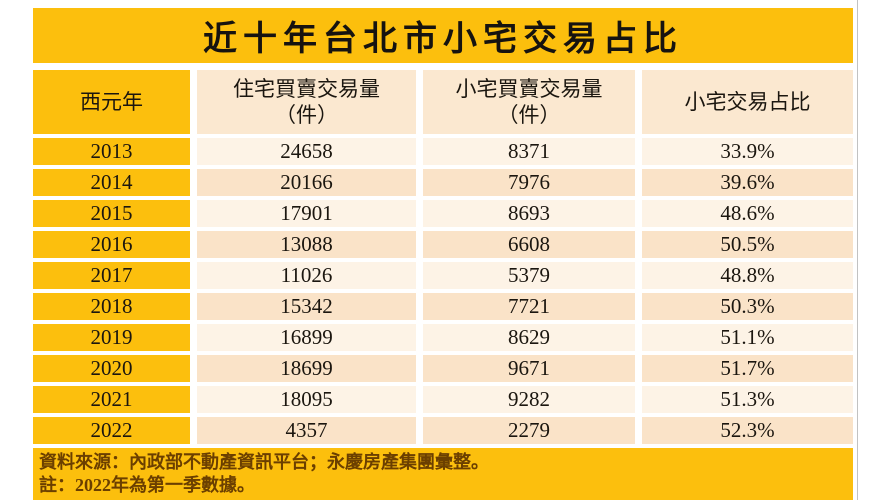 Image resolution: width=890 pixels, height=500 pixels. I want to click on column-header-total: 住宅買賣交易量 （件）, so click(306, 102).